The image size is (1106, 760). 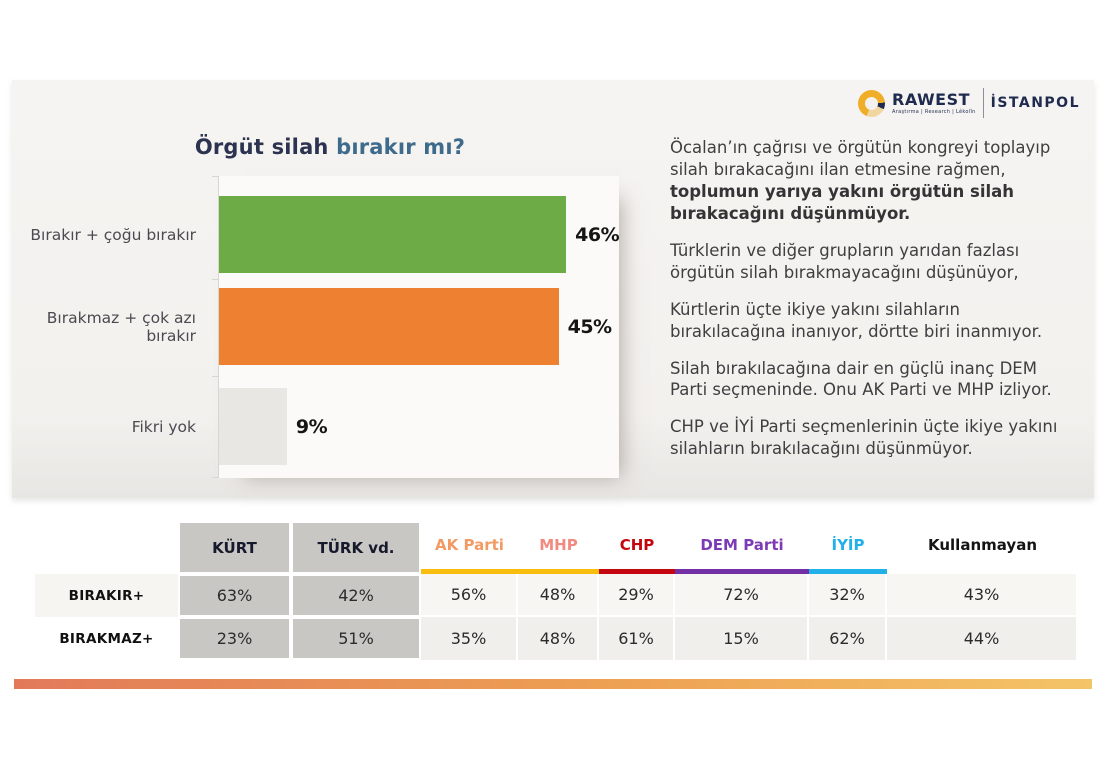 I want to click on bar-value: 46%, so click(x=597, y=234).